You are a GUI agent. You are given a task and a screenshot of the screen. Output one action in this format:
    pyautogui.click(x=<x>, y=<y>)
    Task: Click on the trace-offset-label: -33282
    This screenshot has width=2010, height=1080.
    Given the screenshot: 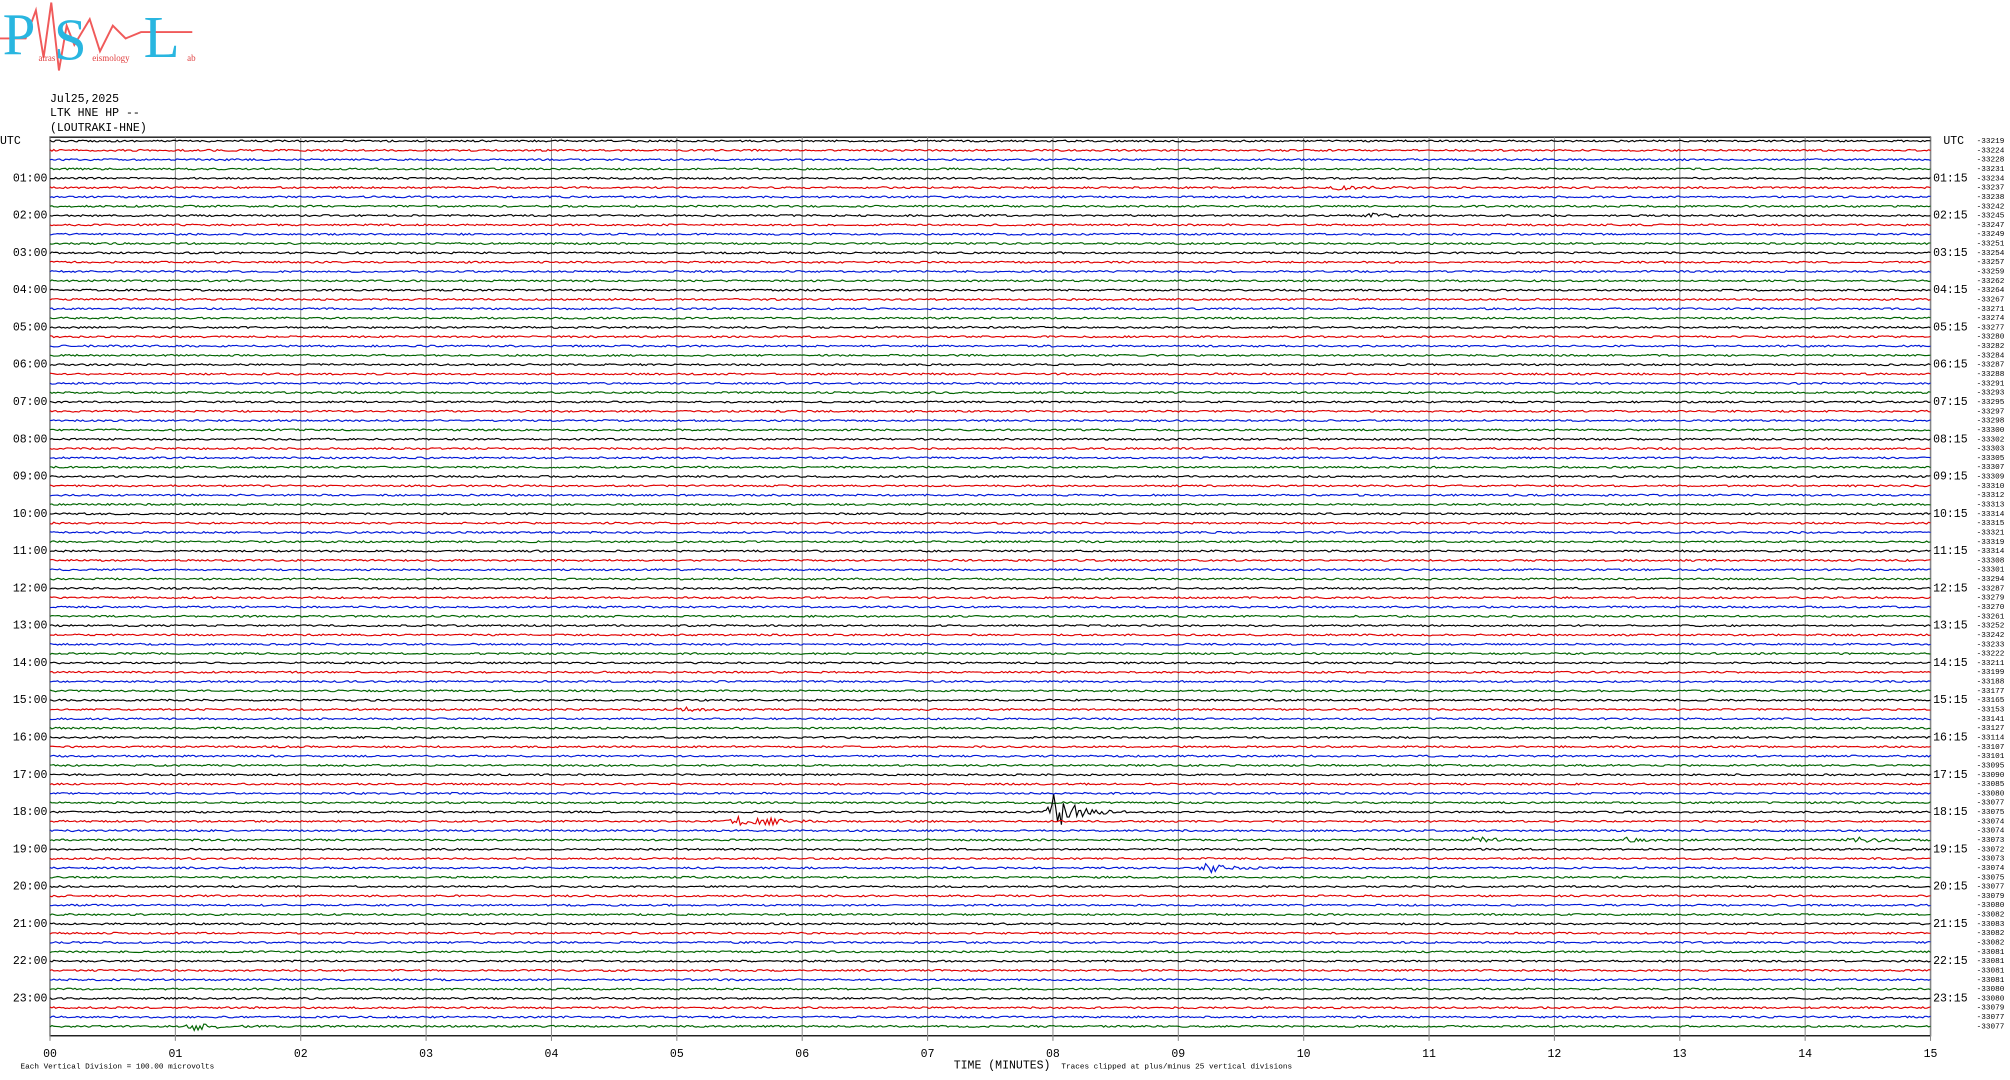 What is the action you would take?
    pyautogui.click(x=1991, y=347)
    